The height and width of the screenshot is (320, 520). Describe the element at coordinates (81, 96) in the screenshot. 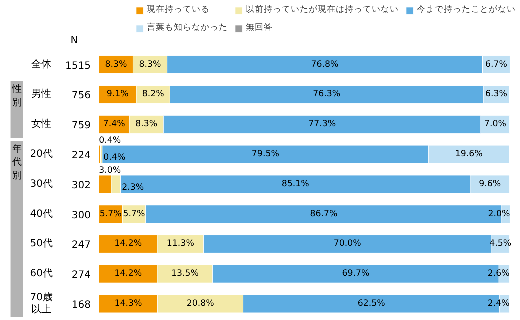

I see `text: 756` at that location.